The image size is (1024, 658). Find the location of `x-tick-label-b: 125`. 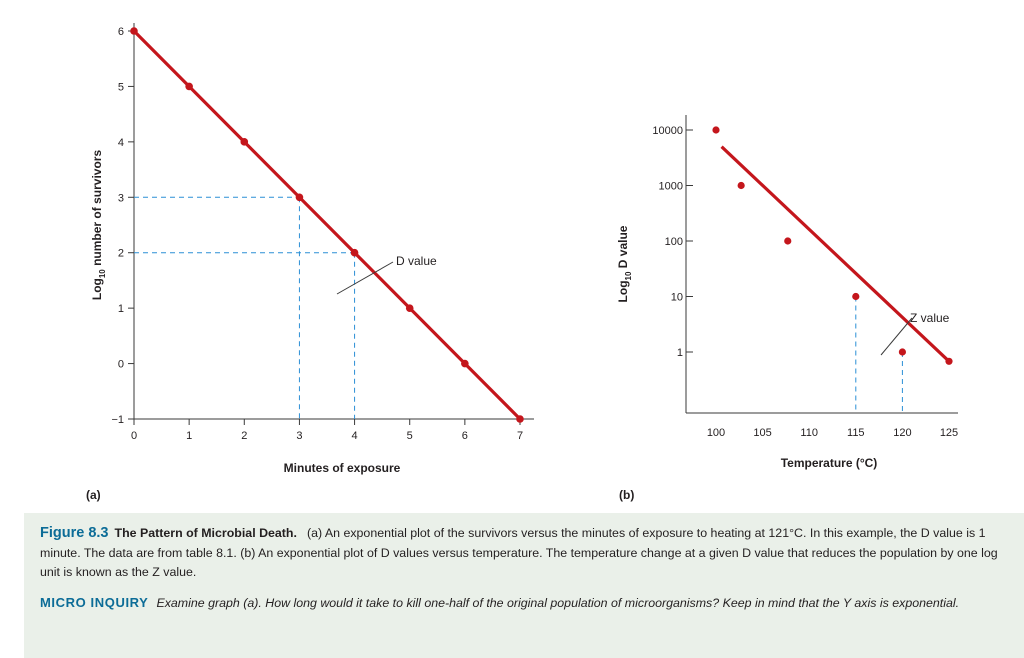

x-tick-label-b: 125 is located at coordinates (949, 433).